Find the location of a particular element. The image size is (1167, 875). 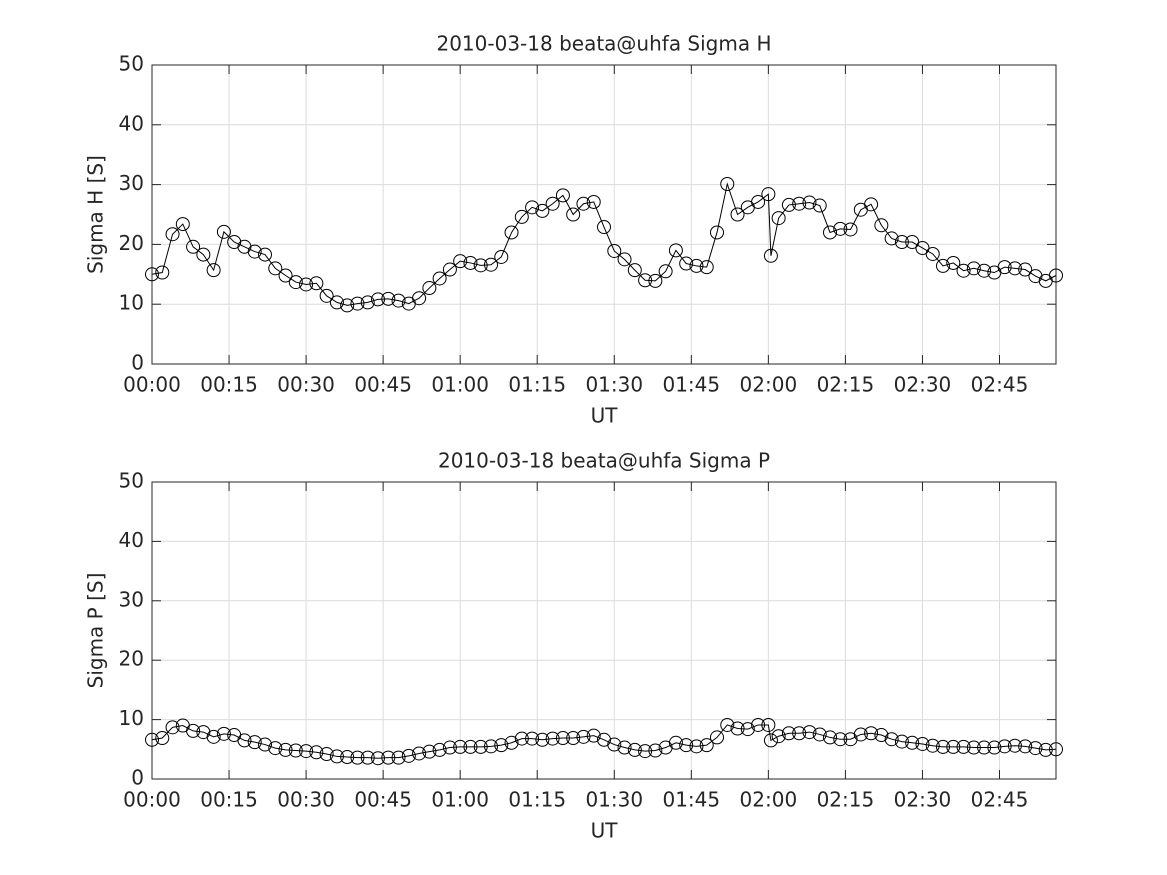

y-tick-label: 30 is located at coordinates (131, 599).